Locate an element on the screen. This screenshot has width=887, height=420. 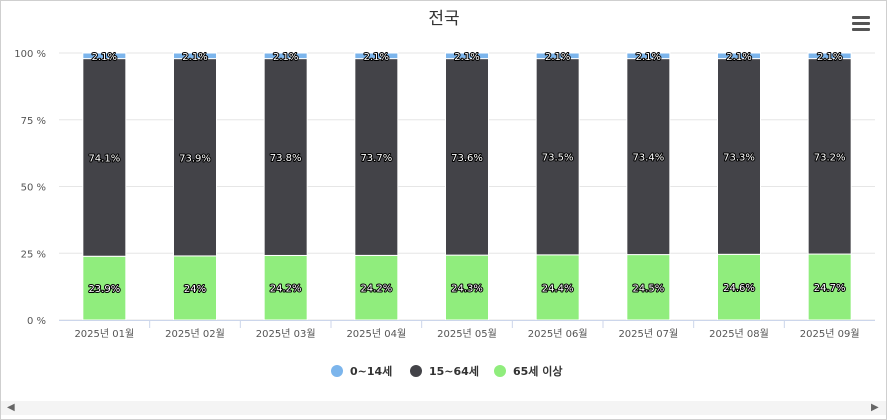
data-label: 73.5% is located at coordinates (558, 158).